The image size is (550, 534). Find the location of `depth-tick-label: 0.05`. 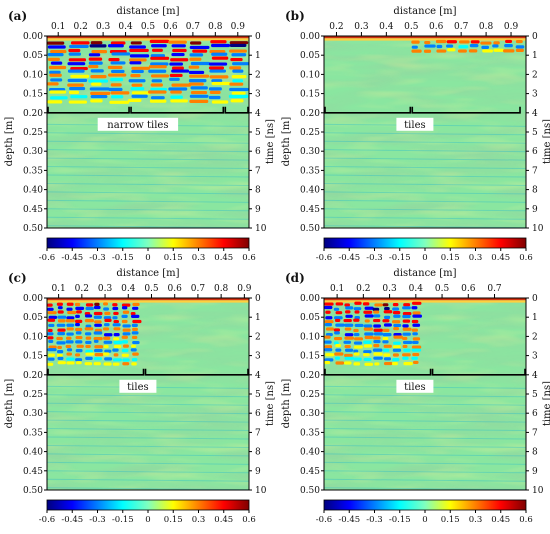

depth-tick-label: 0.05 is located at coordinates (33, 56).